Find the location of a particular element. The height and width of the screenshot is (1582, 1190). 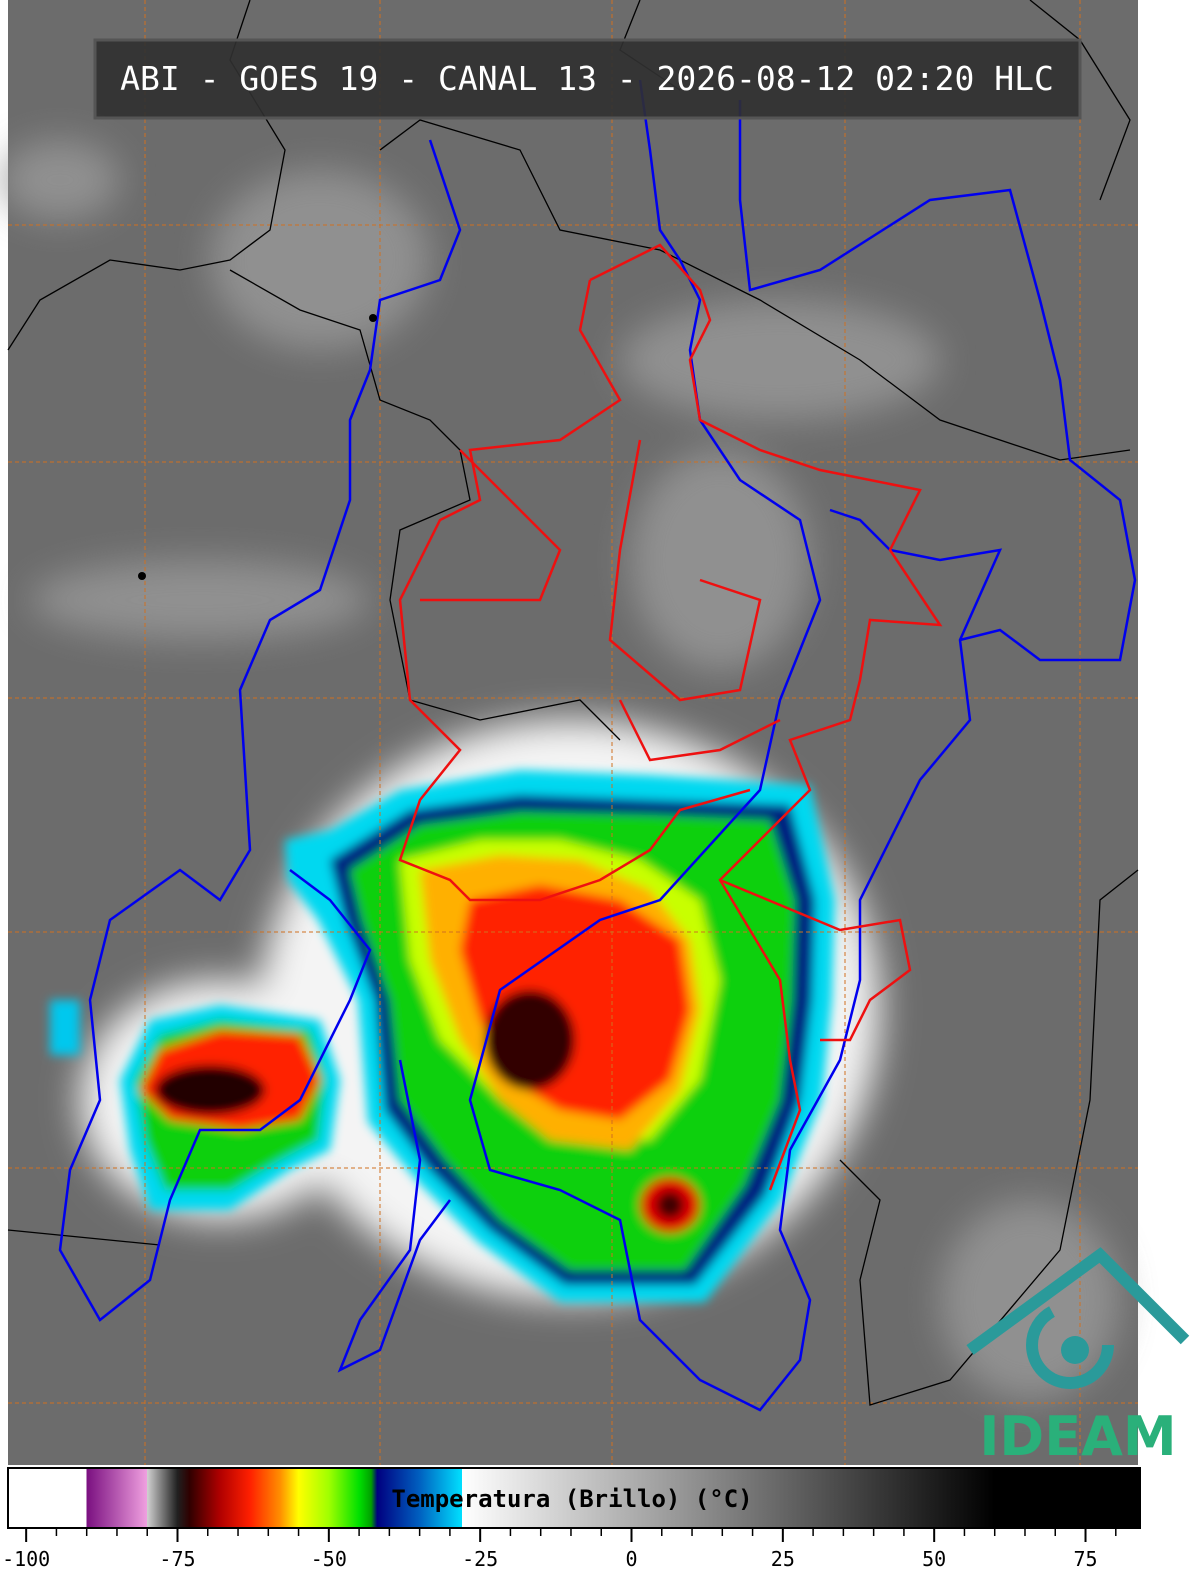

tick-label: -50 is located at coordinates (329, 1559).